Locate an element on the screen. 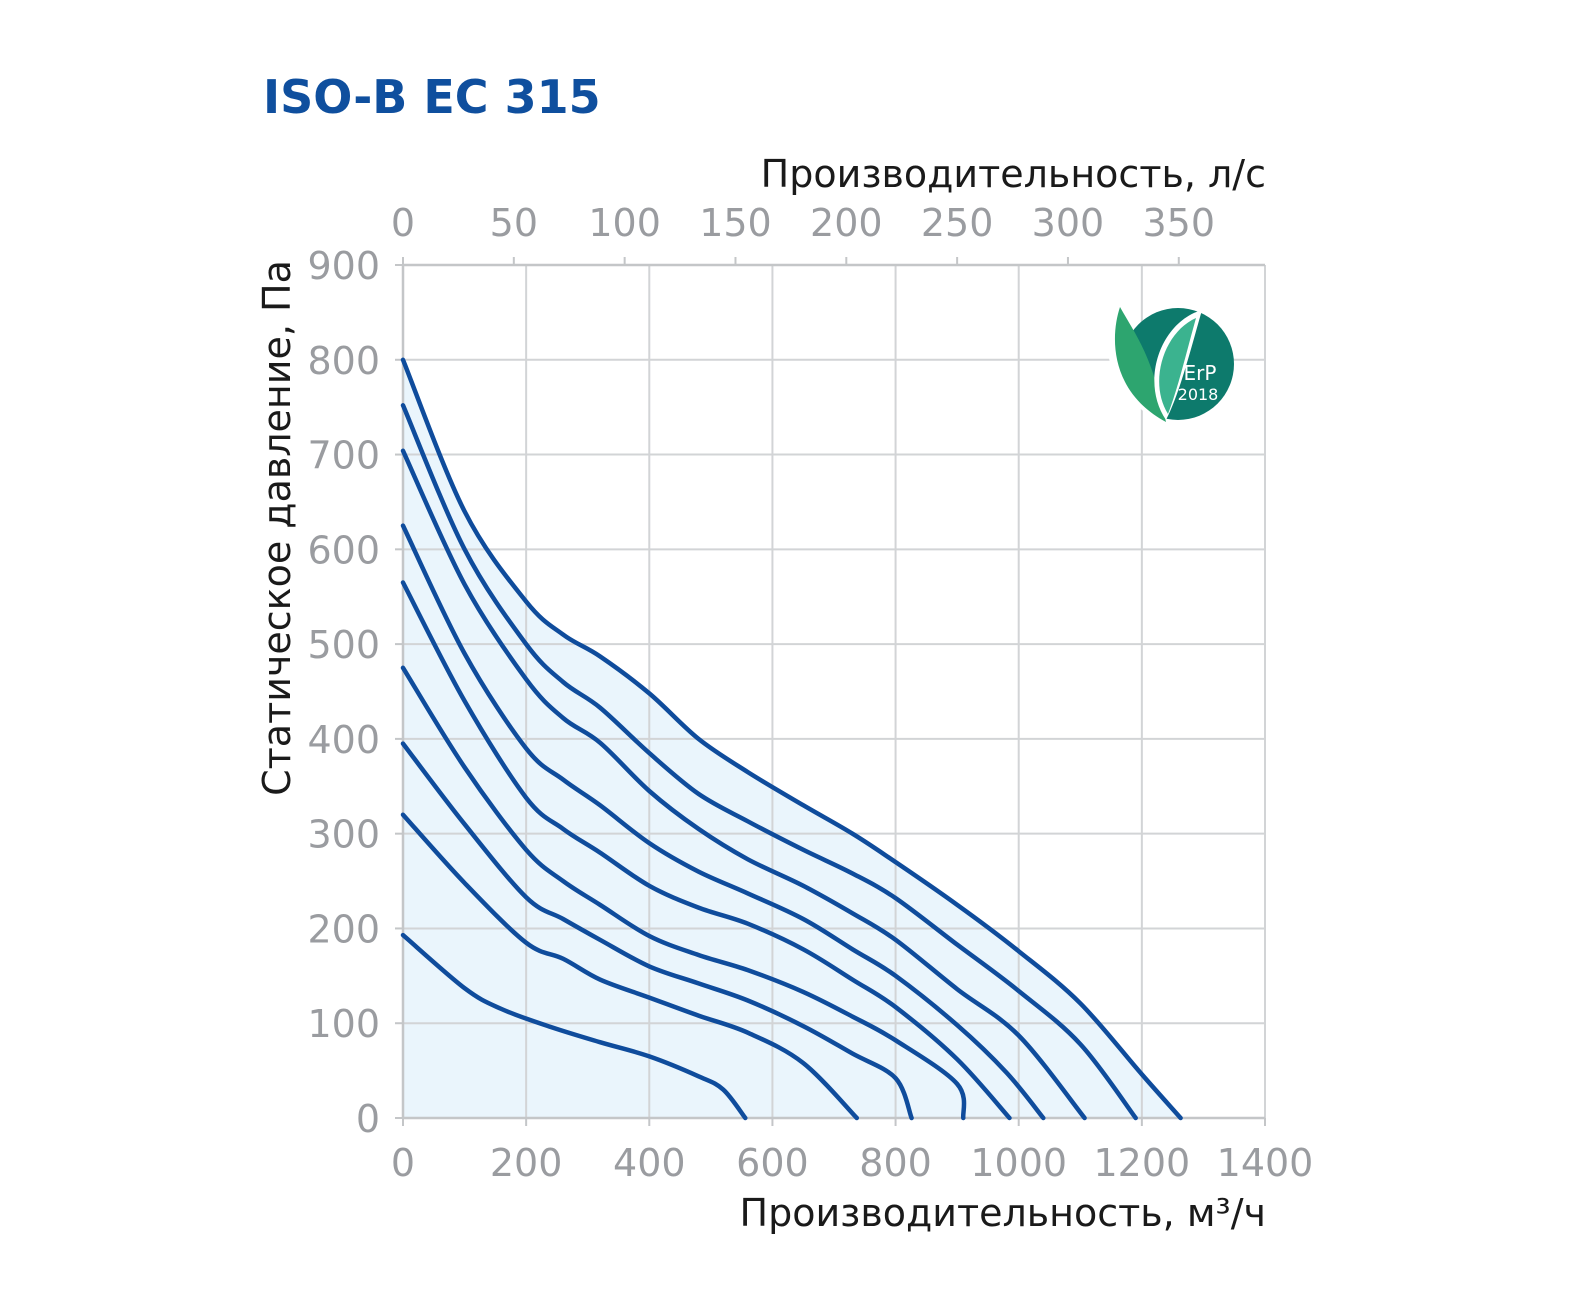 Image resolution: width=1577 pixels, height=1290 pixels. x-tick-label: 800 is located at coordinates (895, 1163).